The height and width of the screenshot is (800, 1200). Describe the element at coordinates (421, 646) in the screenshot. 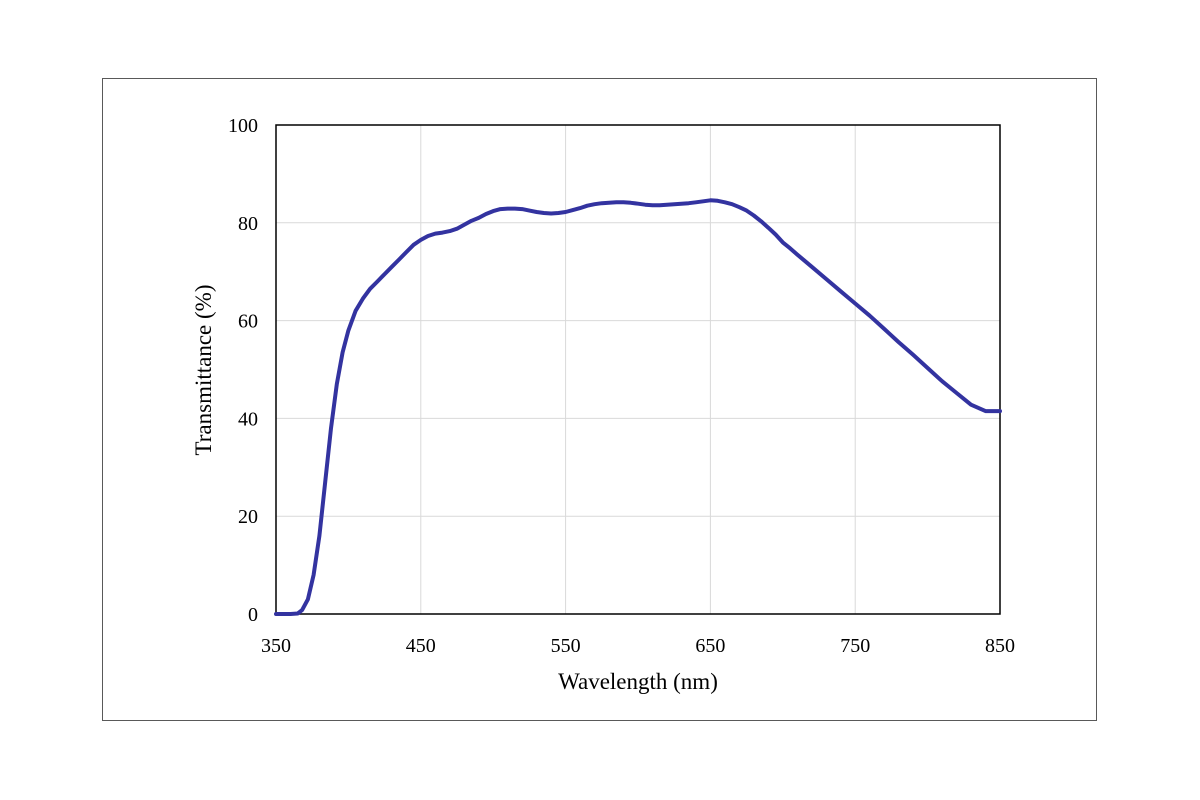

I see `x-tick-label: 450` at that location.